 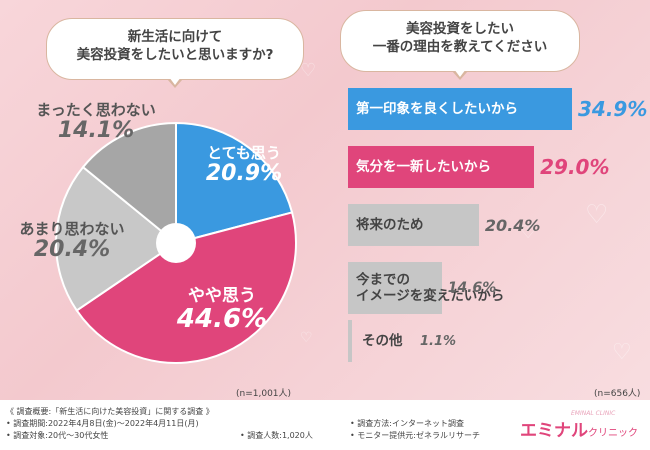 What do you see at coordinates (617, 394) in the screenshot?
I see `bar-sample-size: (n=656人)` at bounding box center [617, 394].